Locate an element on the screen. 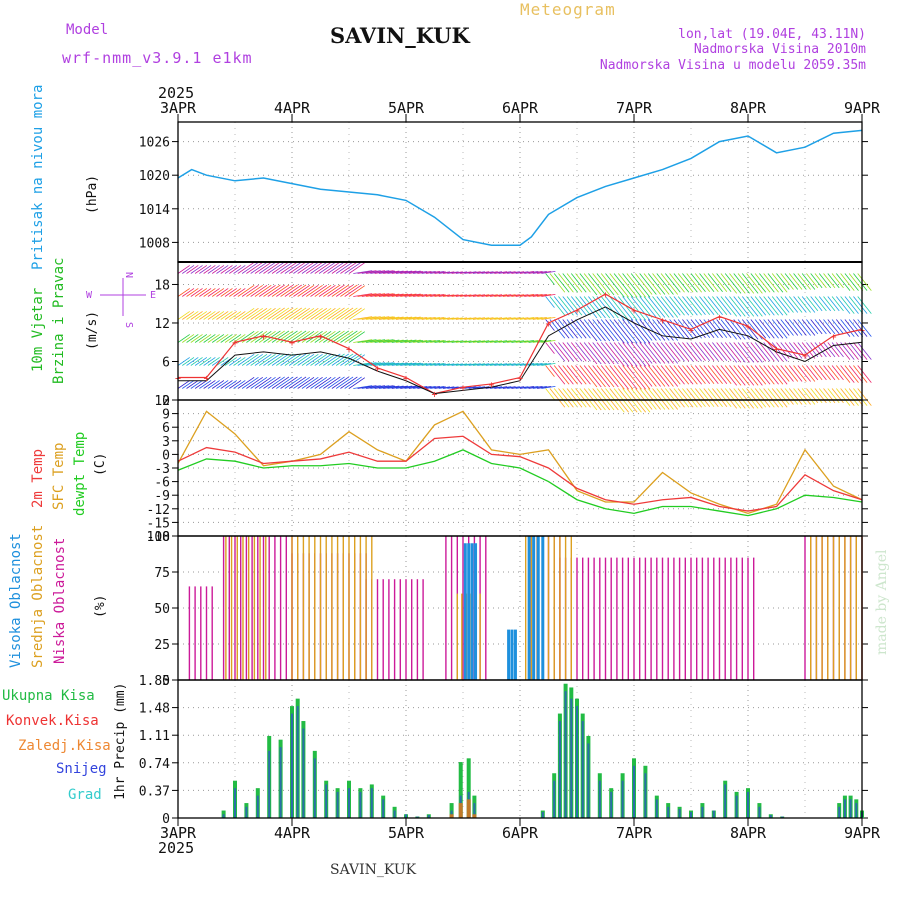  dewpt-line is located at coordinates (520, 483).